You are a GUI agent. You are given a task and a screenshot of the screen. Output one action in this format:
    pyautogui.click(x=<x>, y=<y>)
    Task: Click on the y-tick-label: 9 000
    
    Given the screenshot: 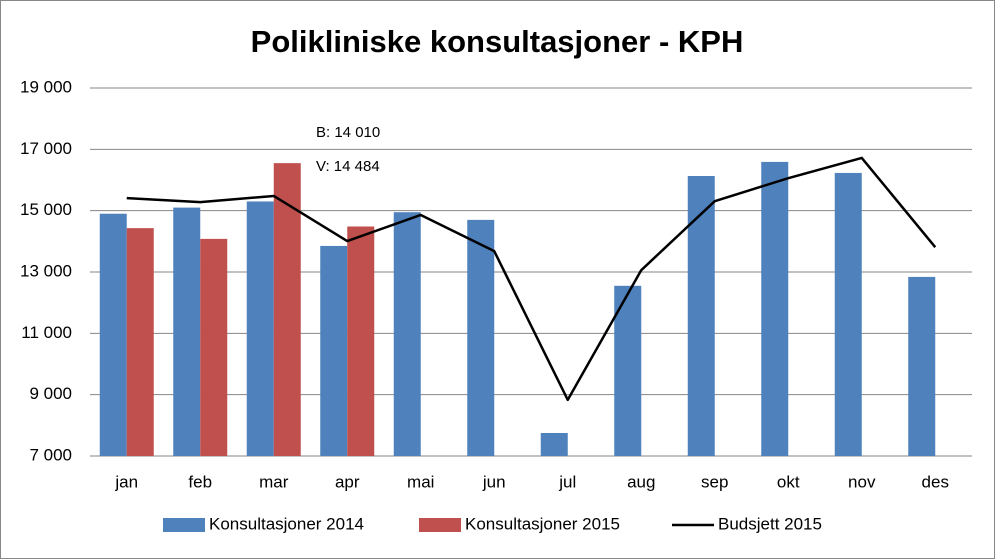 What is the action you would take?
    pyautogui.click(x=50, y=393)
    